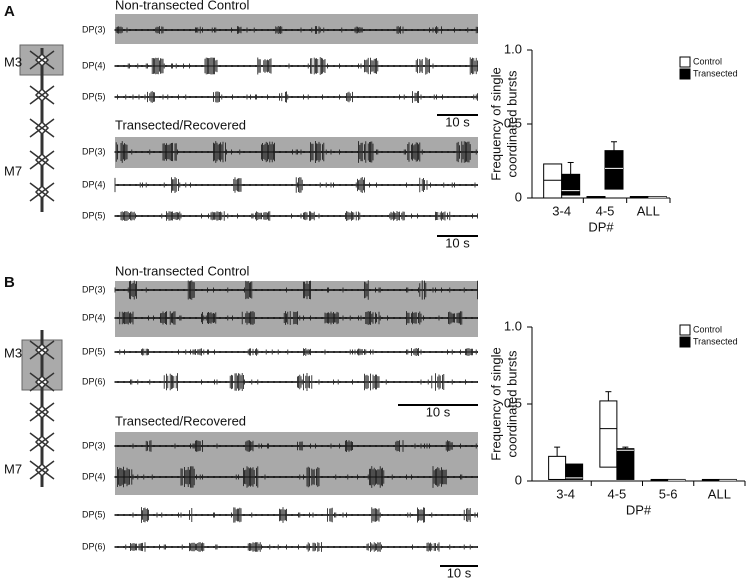 The height and width of the screenshot is (580, 750). What do you see at coordinates (9, 11) in the screenshot?
I see `panel-letter: A` at bounding box center [9, 11].